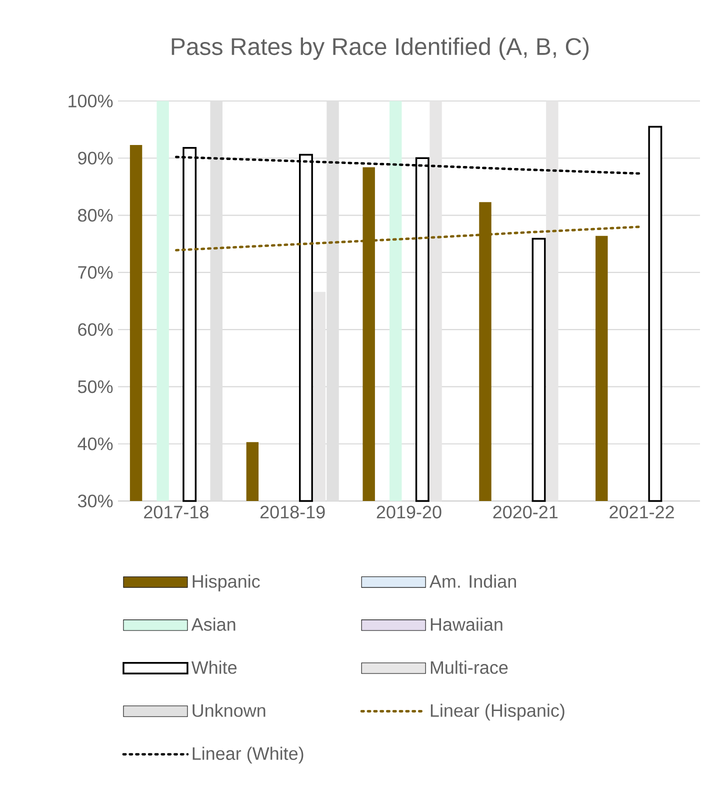  Describe the element at coordinates (95, 272) in the screenshot. I see `y-tick-label: 70%` at that location.